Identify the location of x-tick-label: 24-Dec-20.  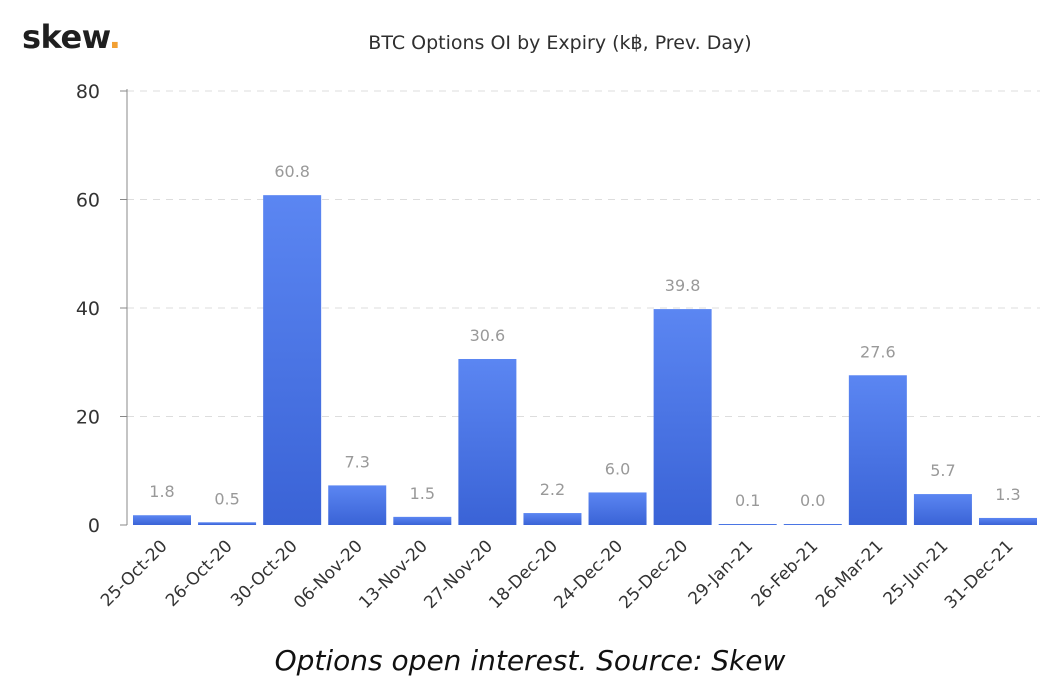
(588, 574).